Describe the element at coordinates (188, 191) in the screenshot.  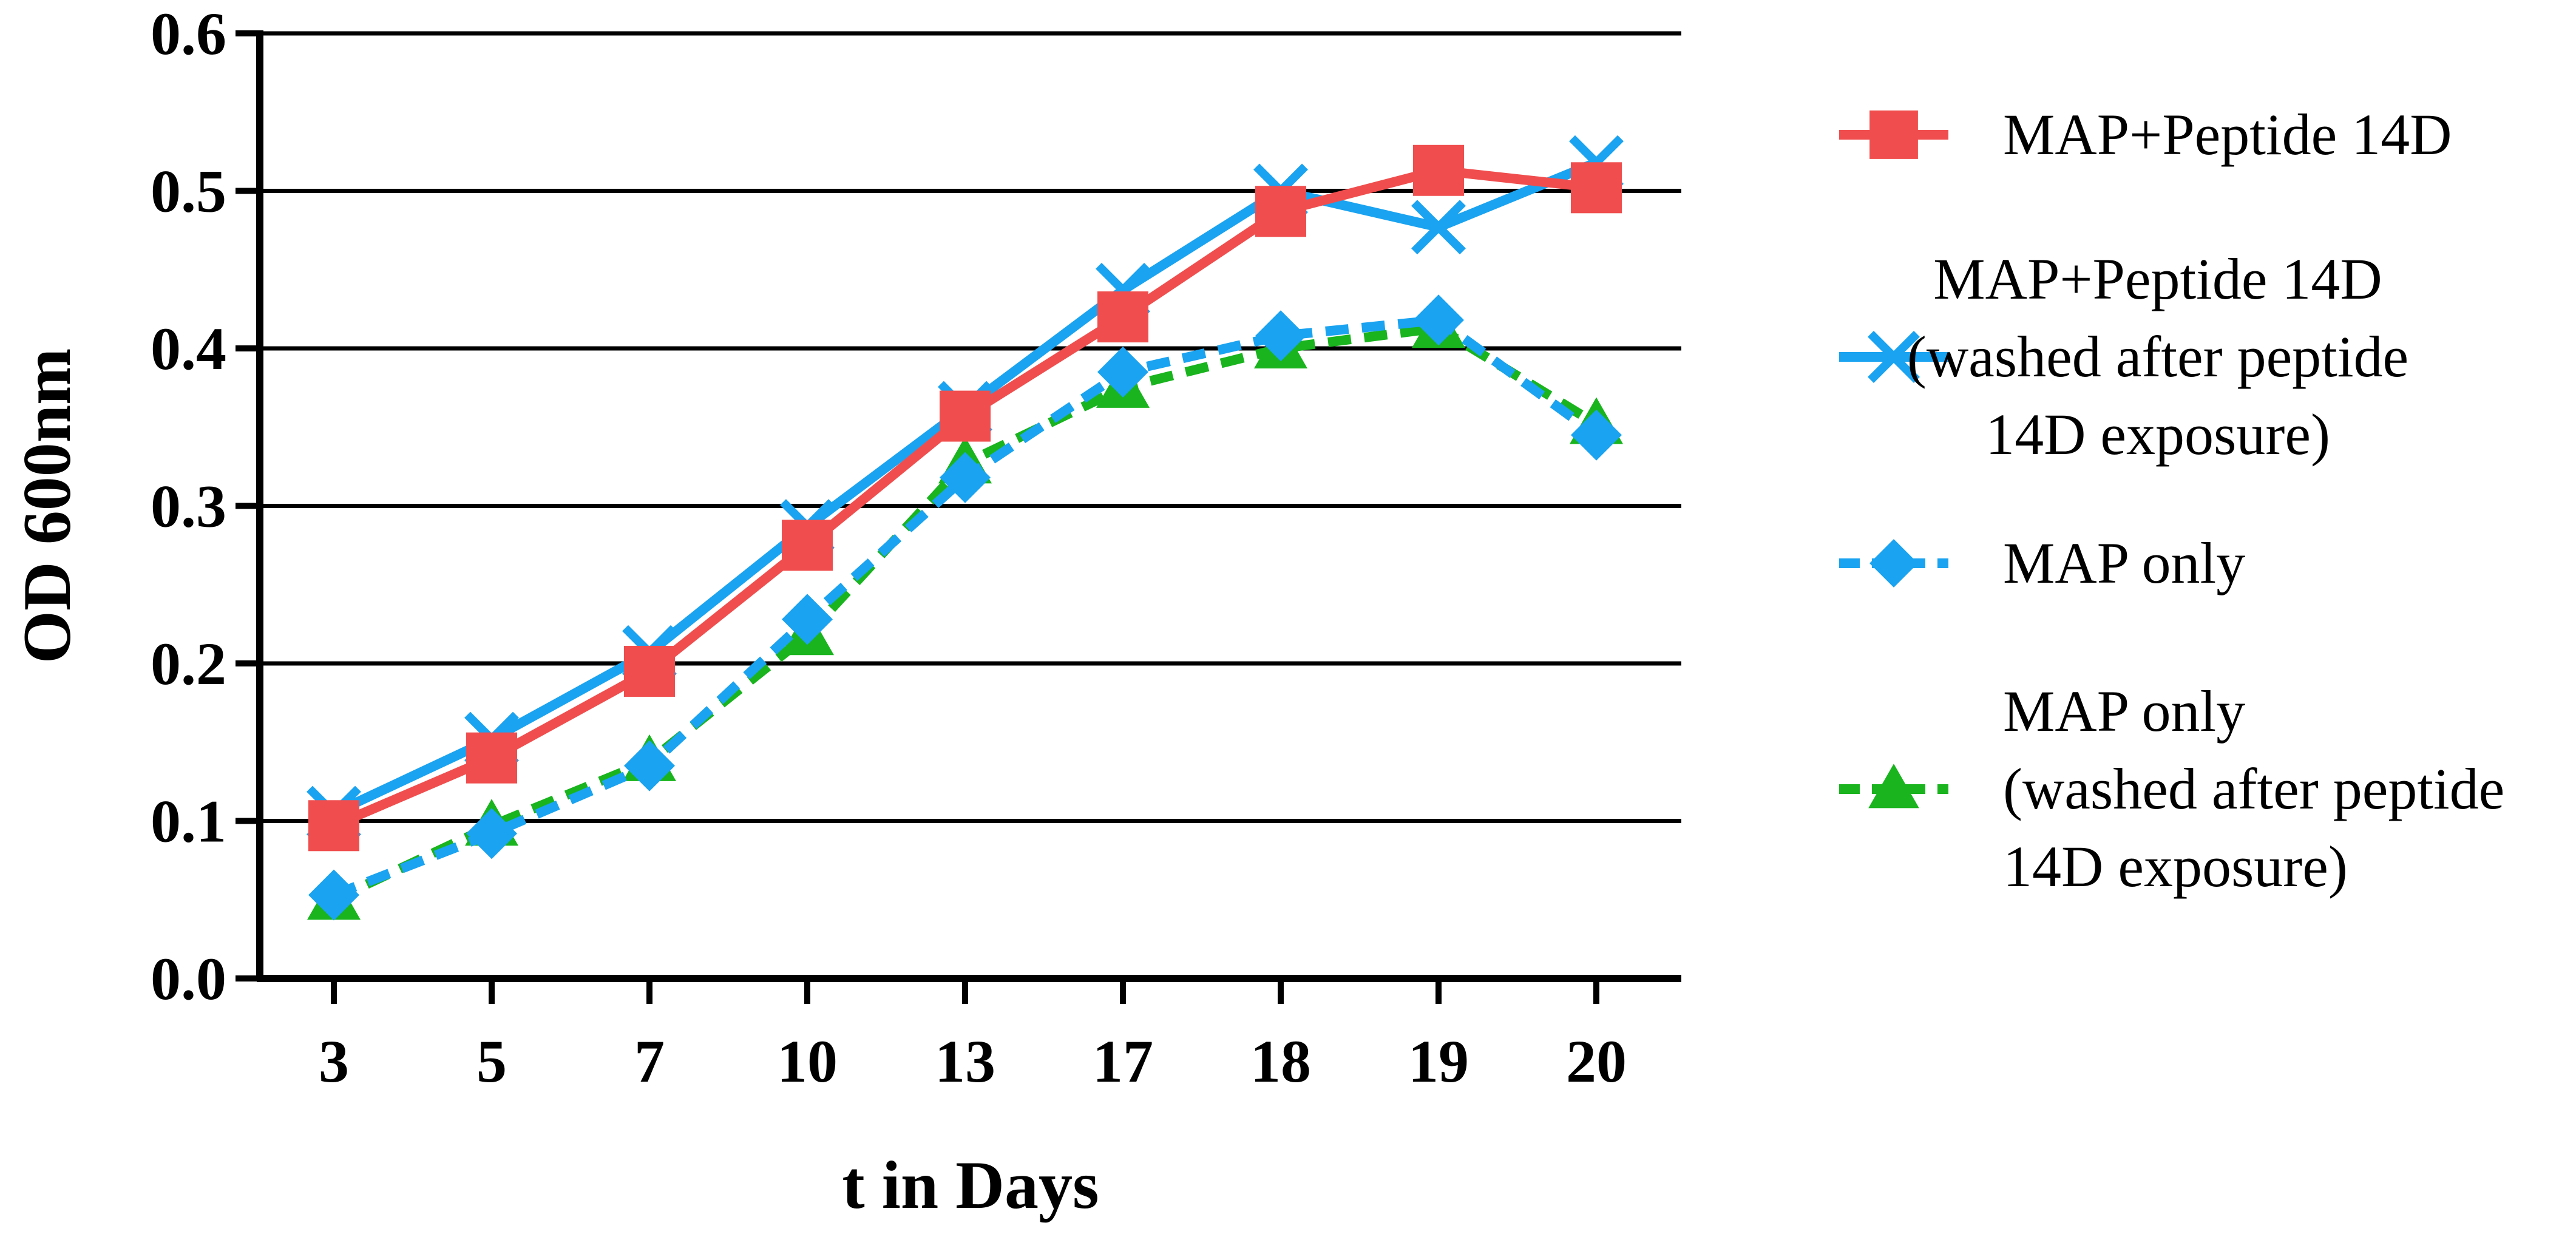
I see `y-tick-label: 0.5` at that location.